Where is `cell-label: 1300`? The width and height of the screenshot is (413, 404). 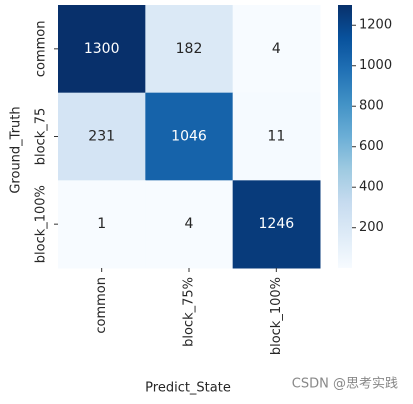
cell-label: 1300 is located at coordinates (102, 49).